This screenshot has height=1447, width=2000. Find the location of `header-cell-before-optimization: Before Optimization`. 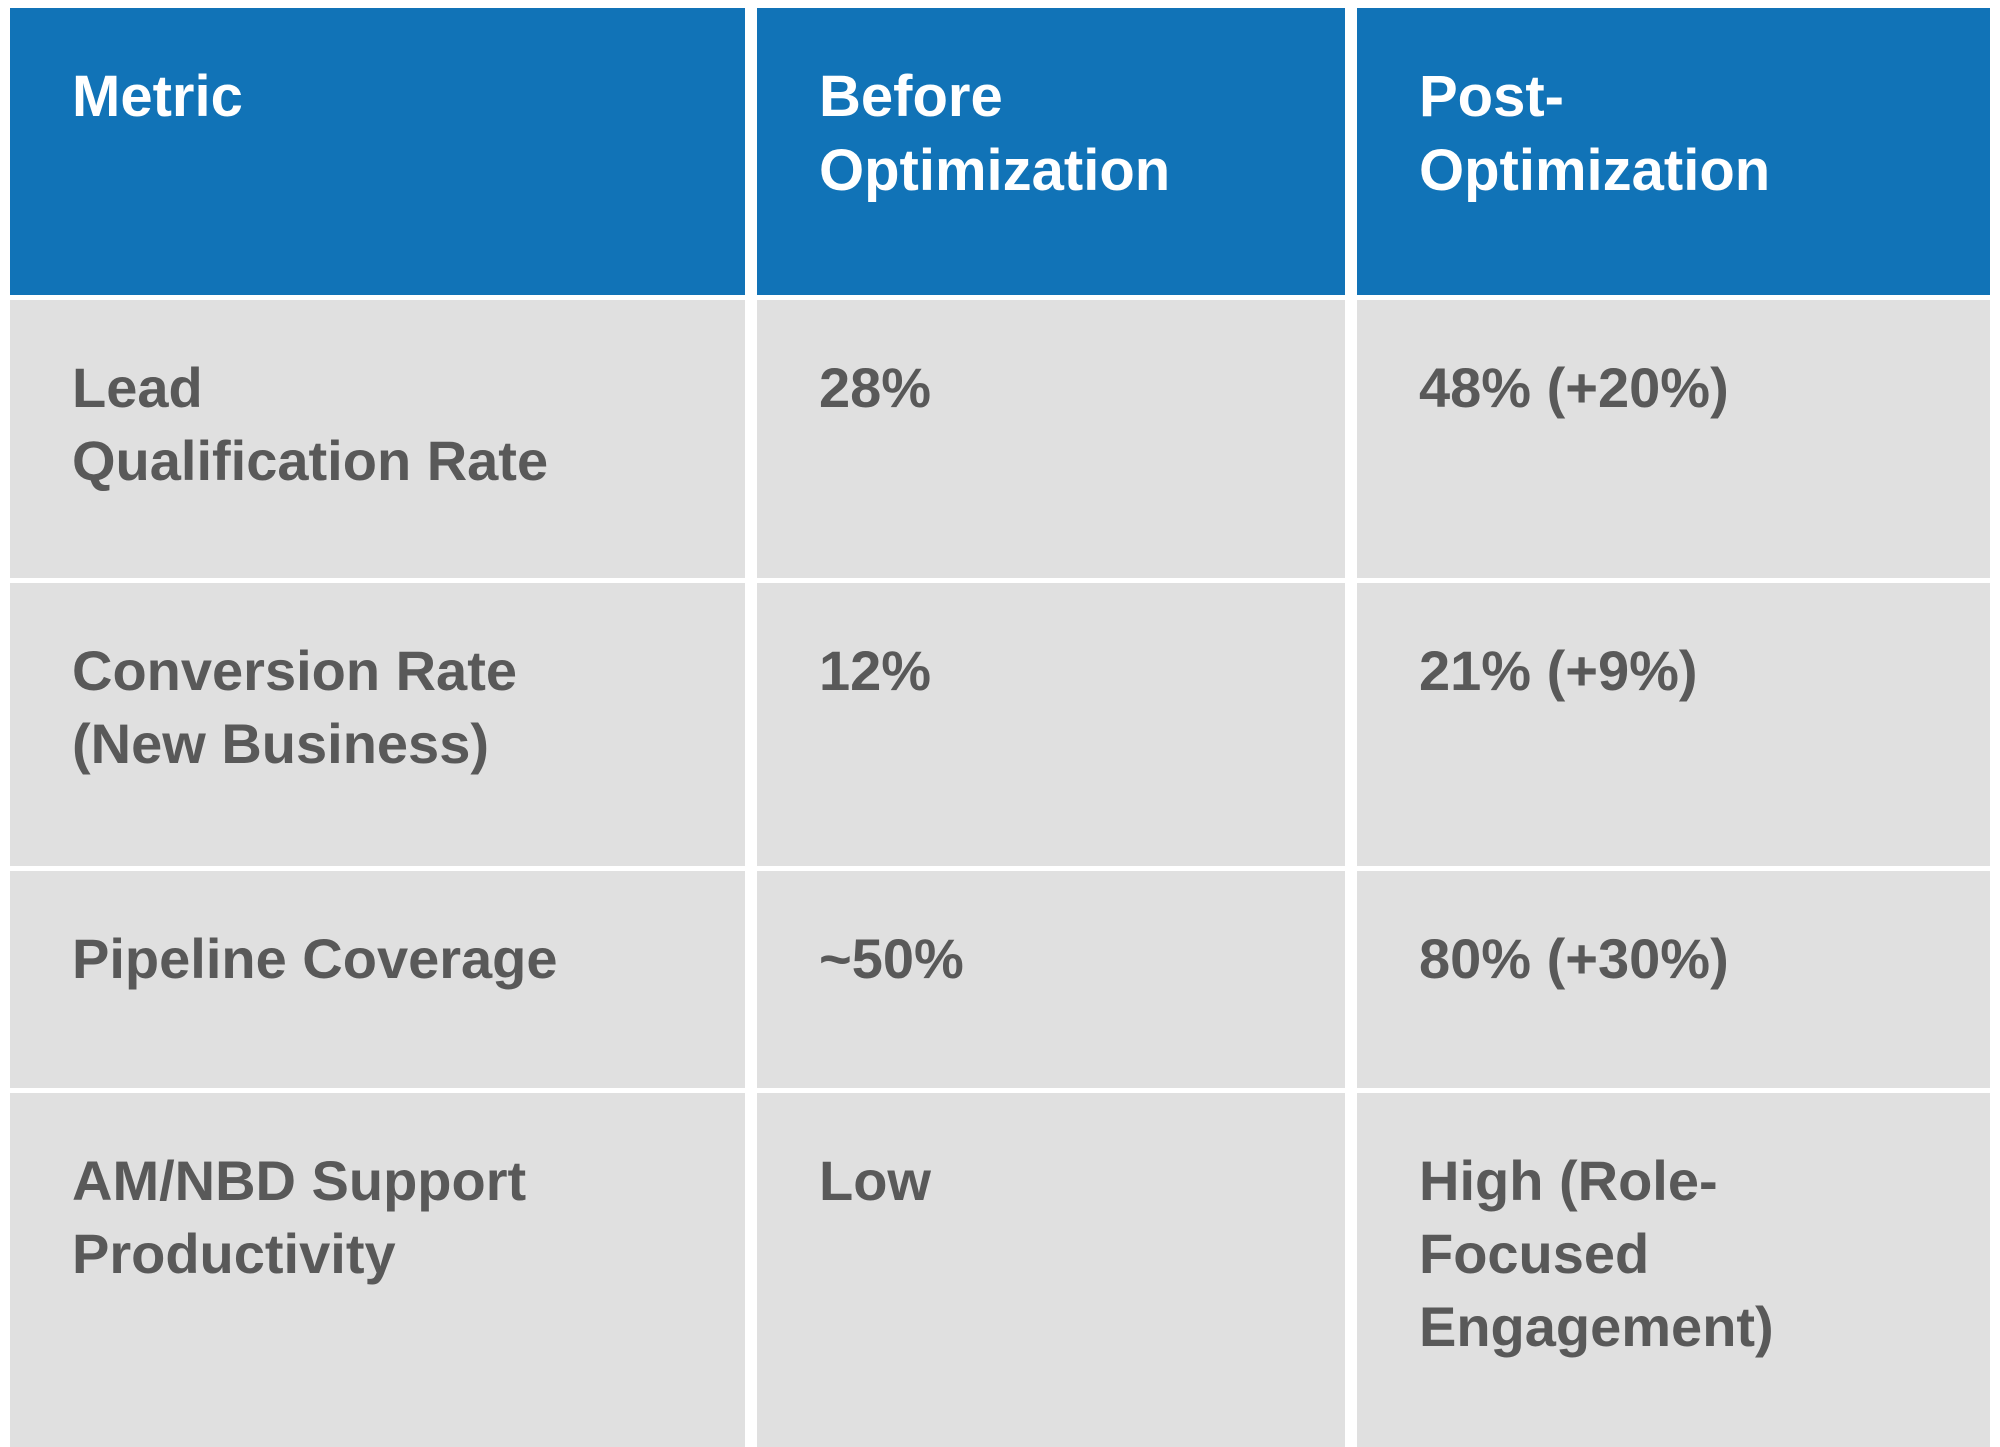

header-cell-before-optimization: Before Optimization is located at coordinates (1051, 151).